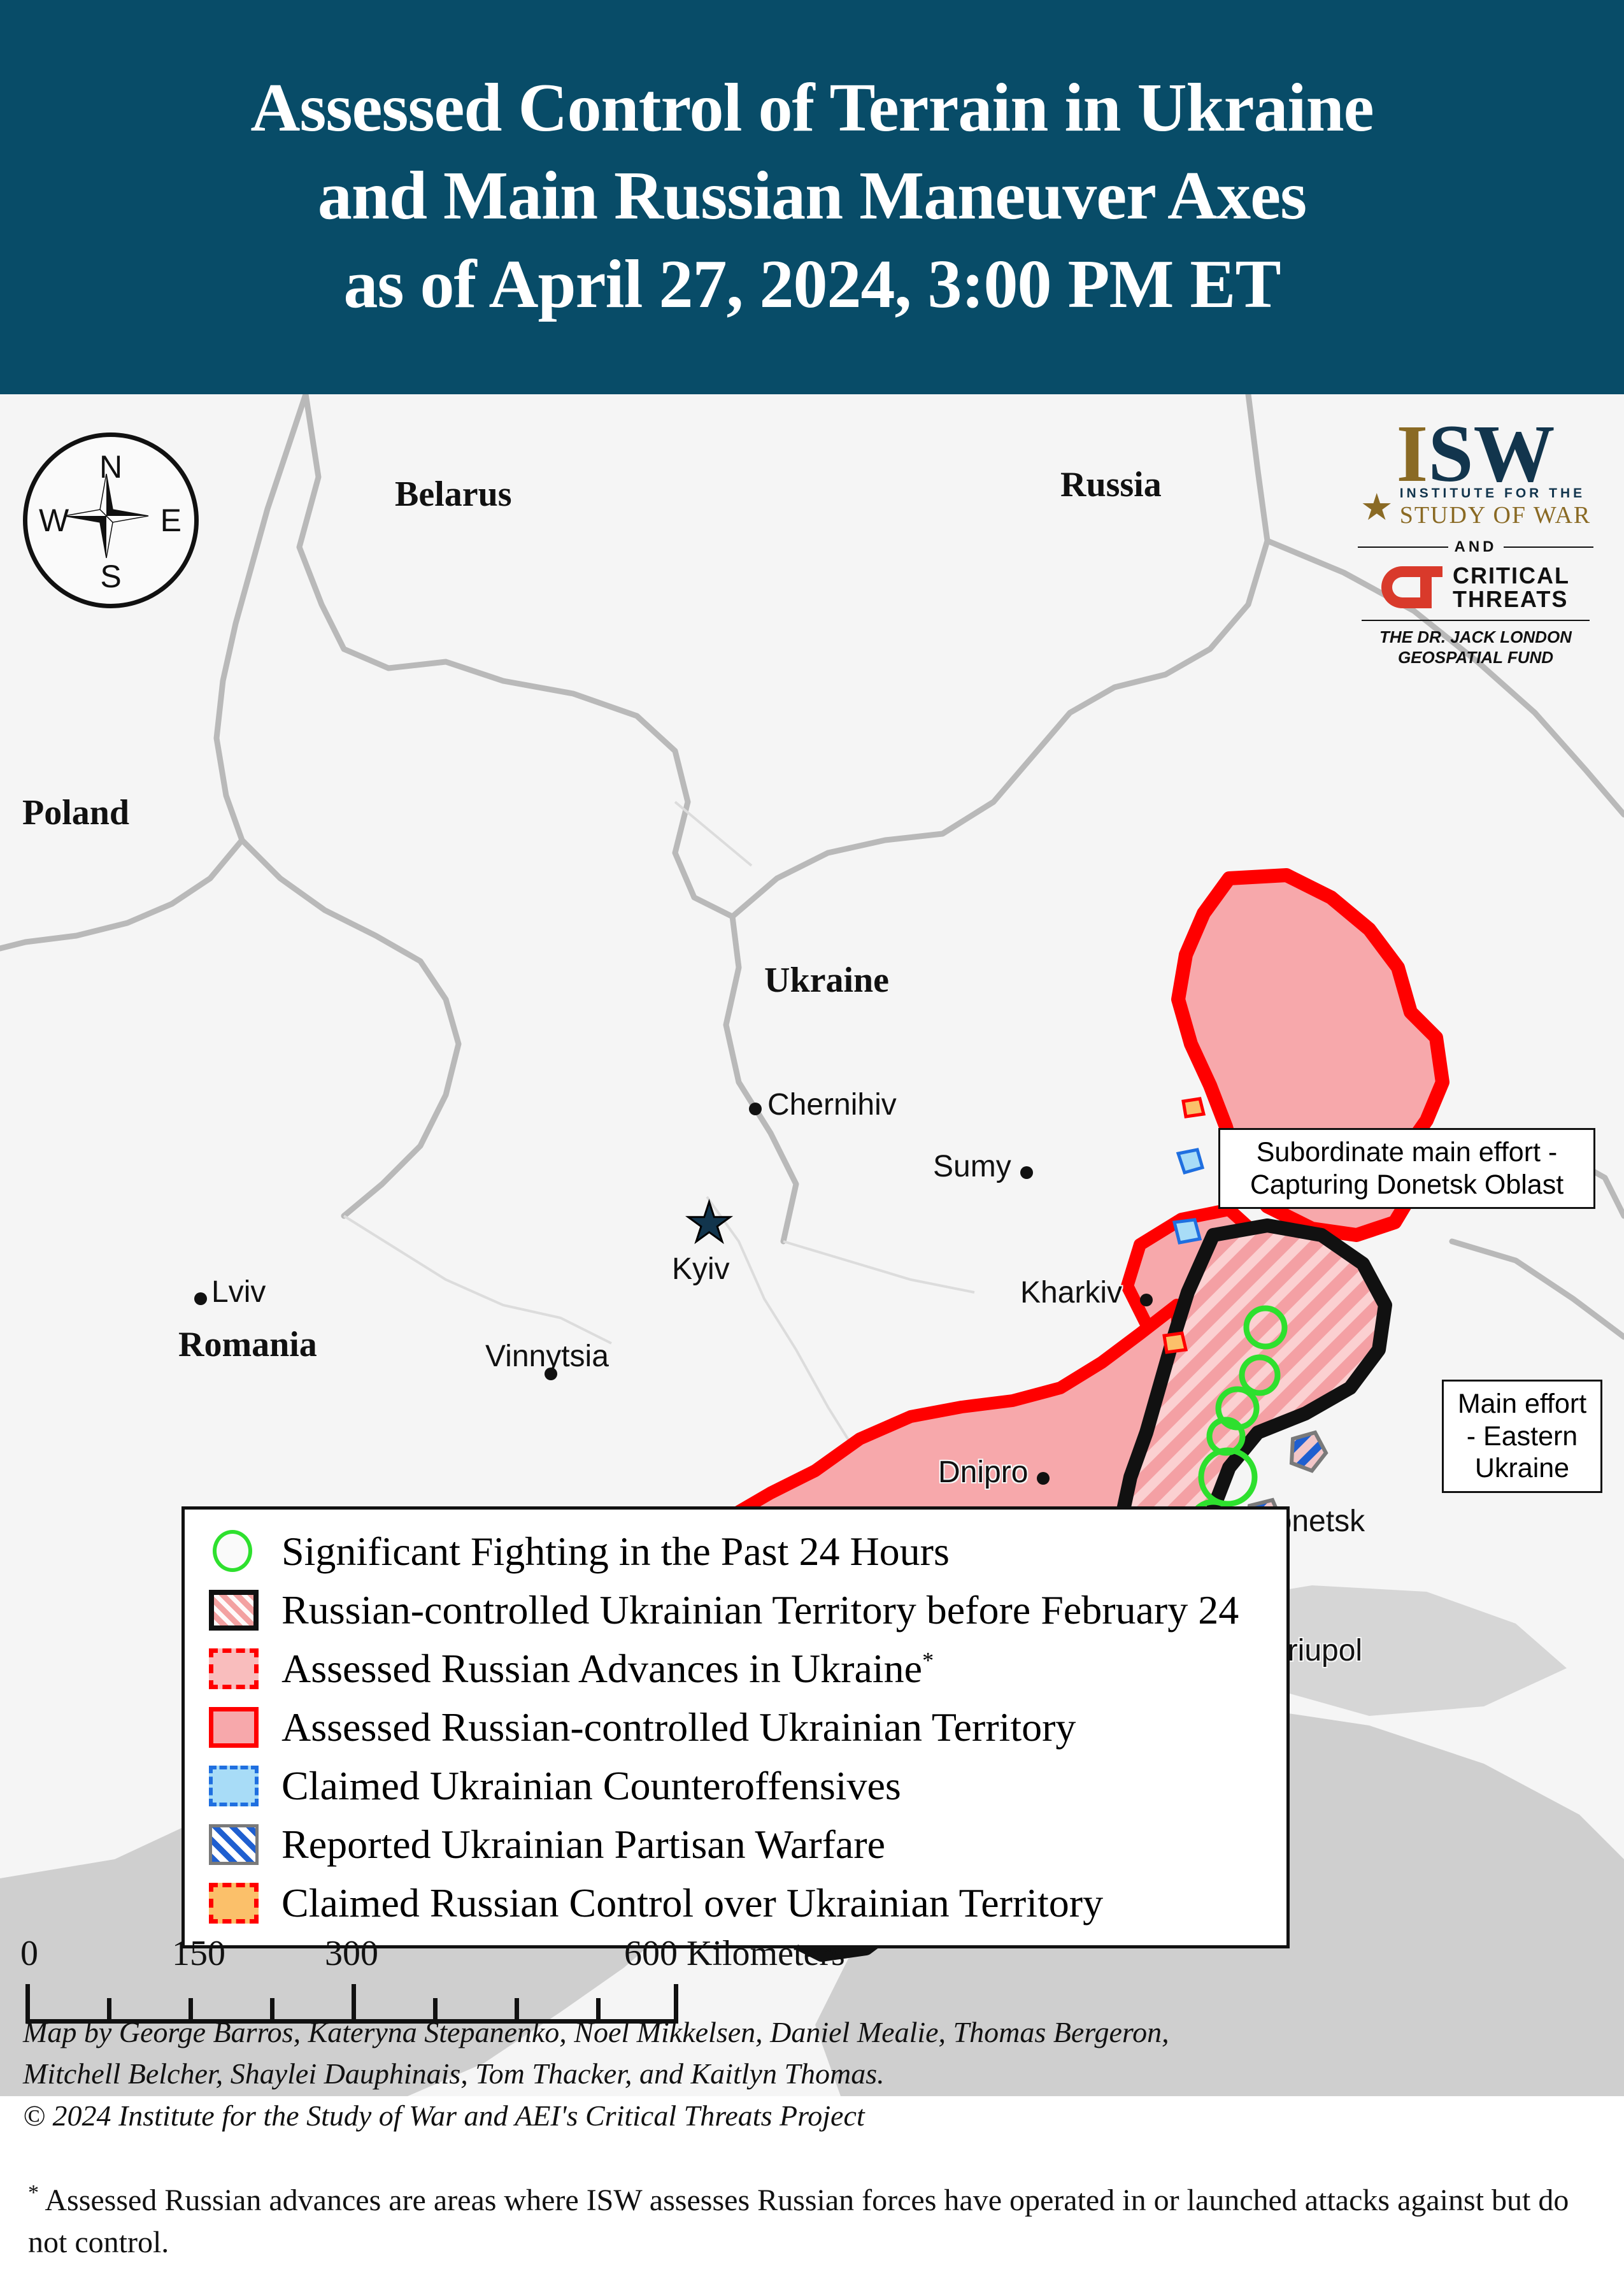  I want to click on isw-wordmark: I SW, so click(1475, 453).